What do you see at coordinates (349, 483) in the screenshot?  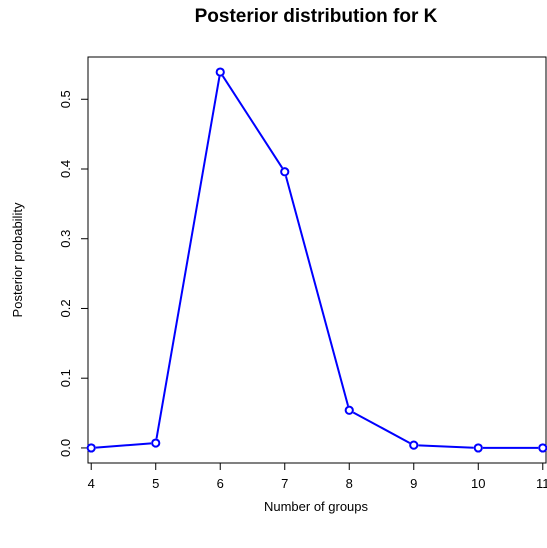 I see `x-tick-label: 8` at bounding box center [349, 483].